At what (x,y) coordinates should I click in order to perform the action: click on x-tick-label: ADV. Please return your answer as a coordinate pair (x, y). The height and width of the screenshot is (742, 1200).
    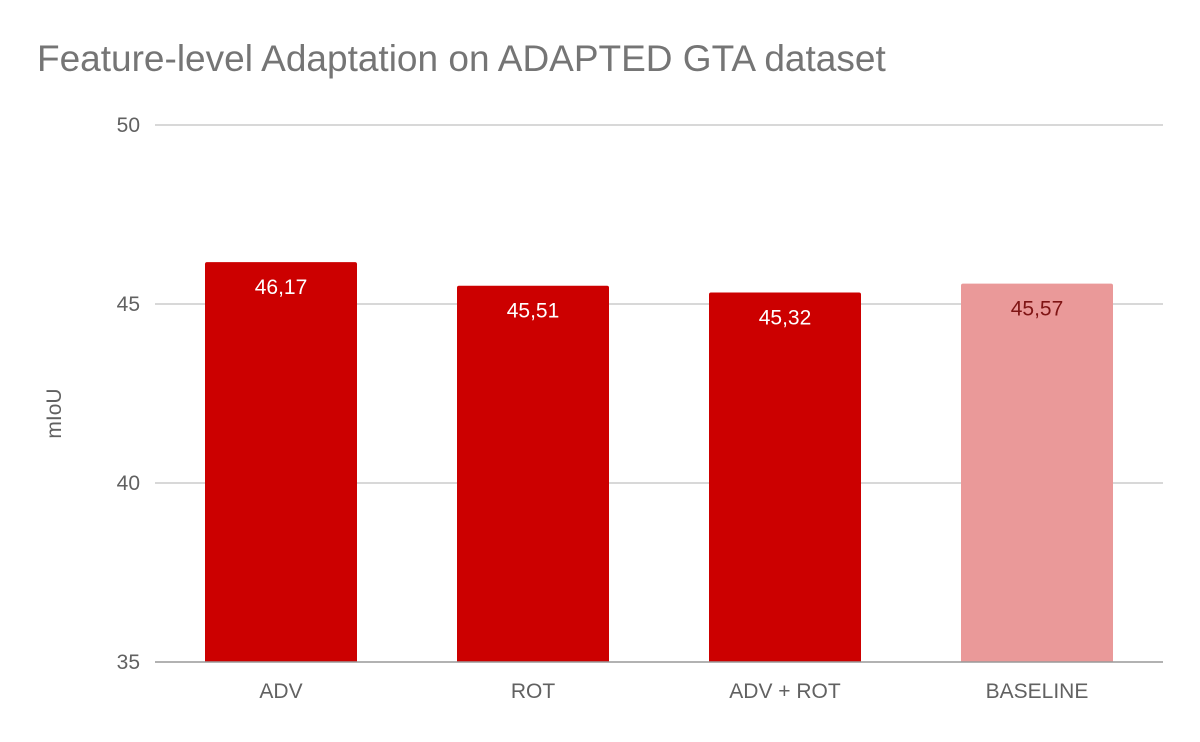
    Looking at the image, I should click on (280, 691).